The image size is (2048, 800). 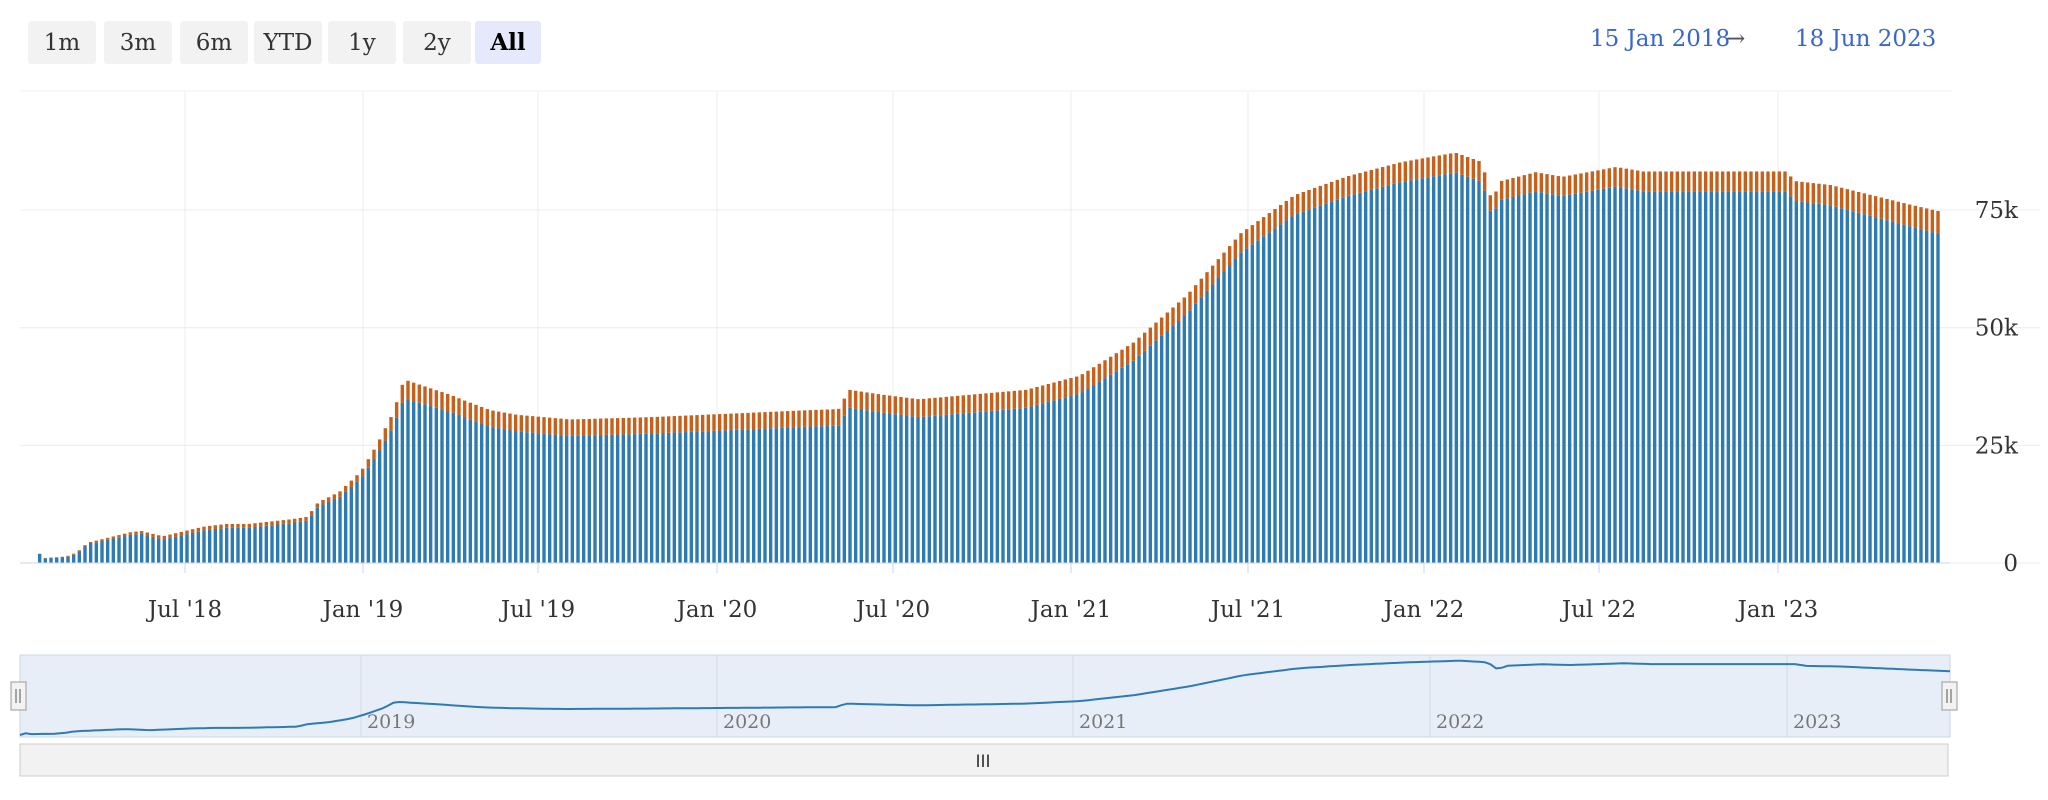 What do you see at coordinates (537, 610) in the screenshot?
I see `x-tick-label: Jul '19` at bounding box center [537, 610].